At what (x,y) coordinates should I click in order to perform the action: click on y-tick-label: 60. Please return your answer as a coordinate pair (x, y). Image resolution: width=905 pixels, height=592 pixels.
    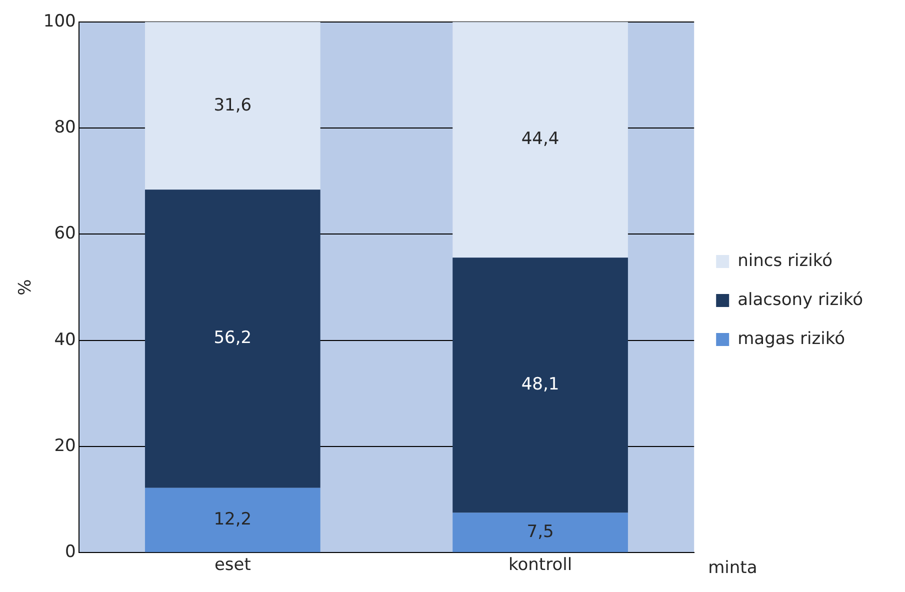
    Looking at the image, I should click on (65, 234).